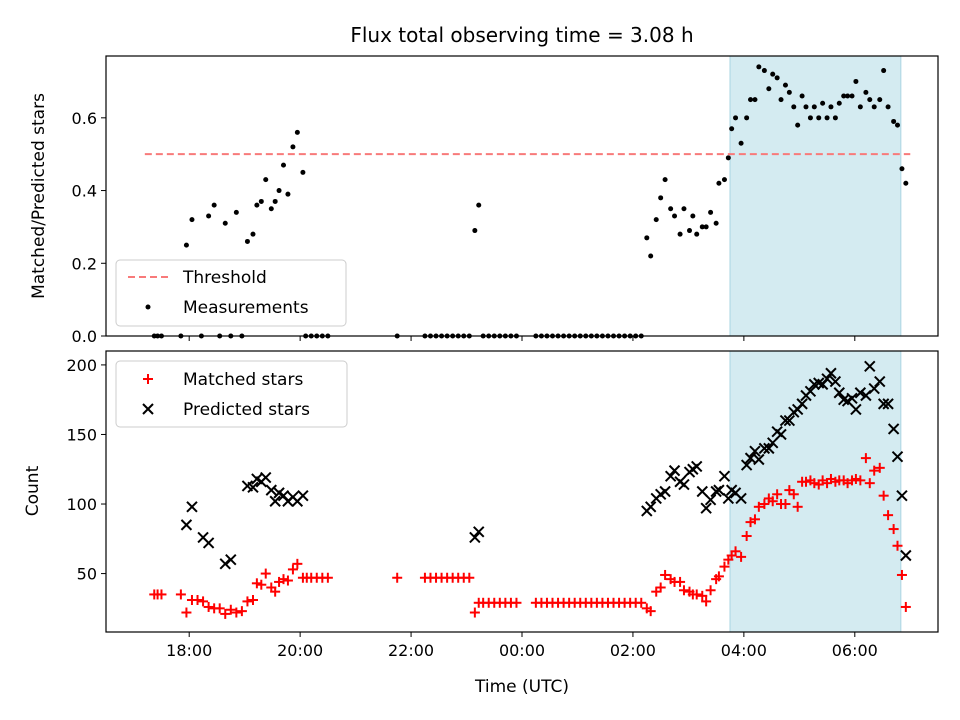 The height and width of the screenshot is (720, 960). Describe the element at coordinates (84, 191) in the screenshot. I see `y-tick-label-p0-2: 0.4` at that location.